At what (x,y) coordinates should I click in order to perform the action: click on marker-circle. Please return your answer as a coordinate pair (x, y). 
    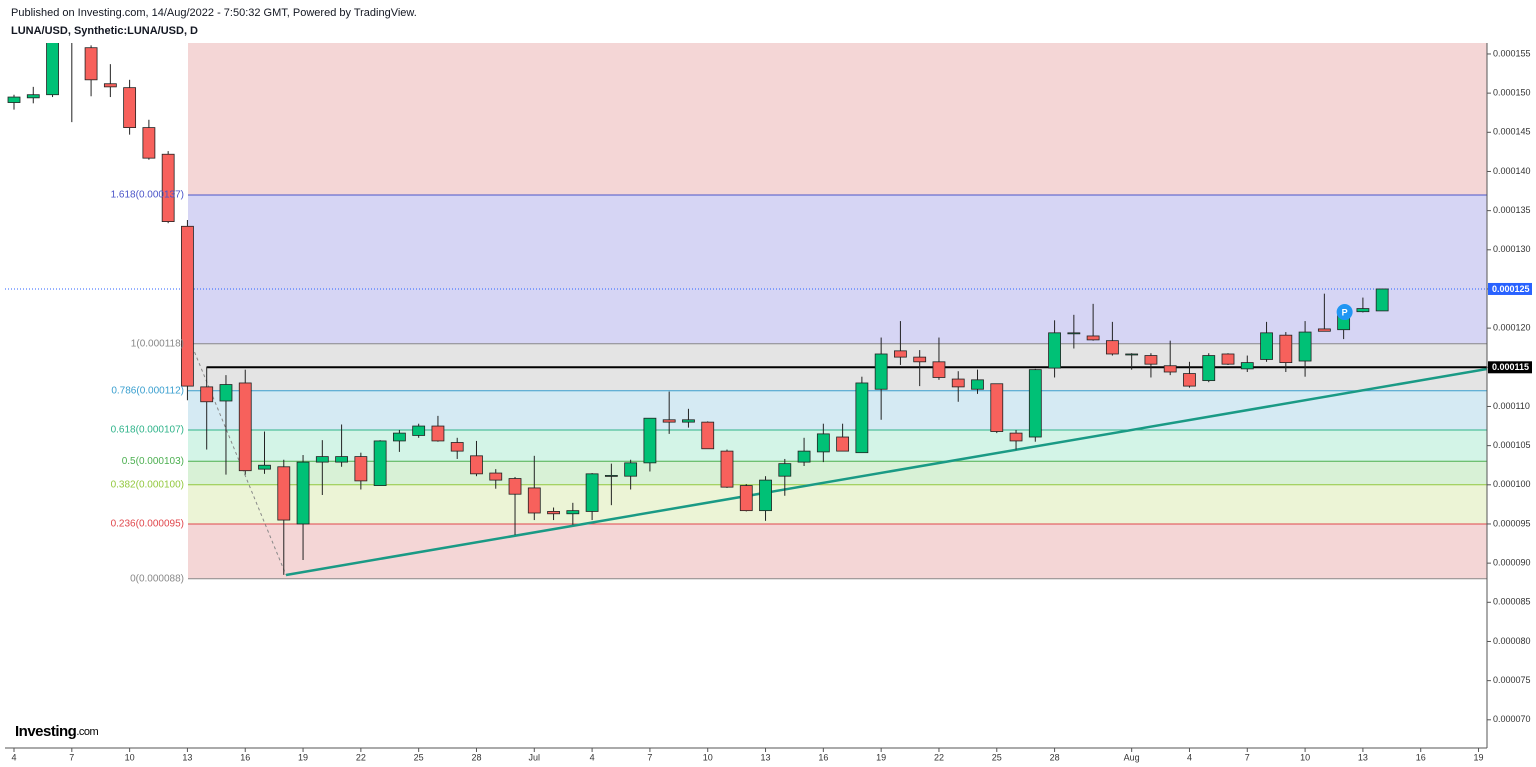
    Looking at the image, I should click on (1344, 312).